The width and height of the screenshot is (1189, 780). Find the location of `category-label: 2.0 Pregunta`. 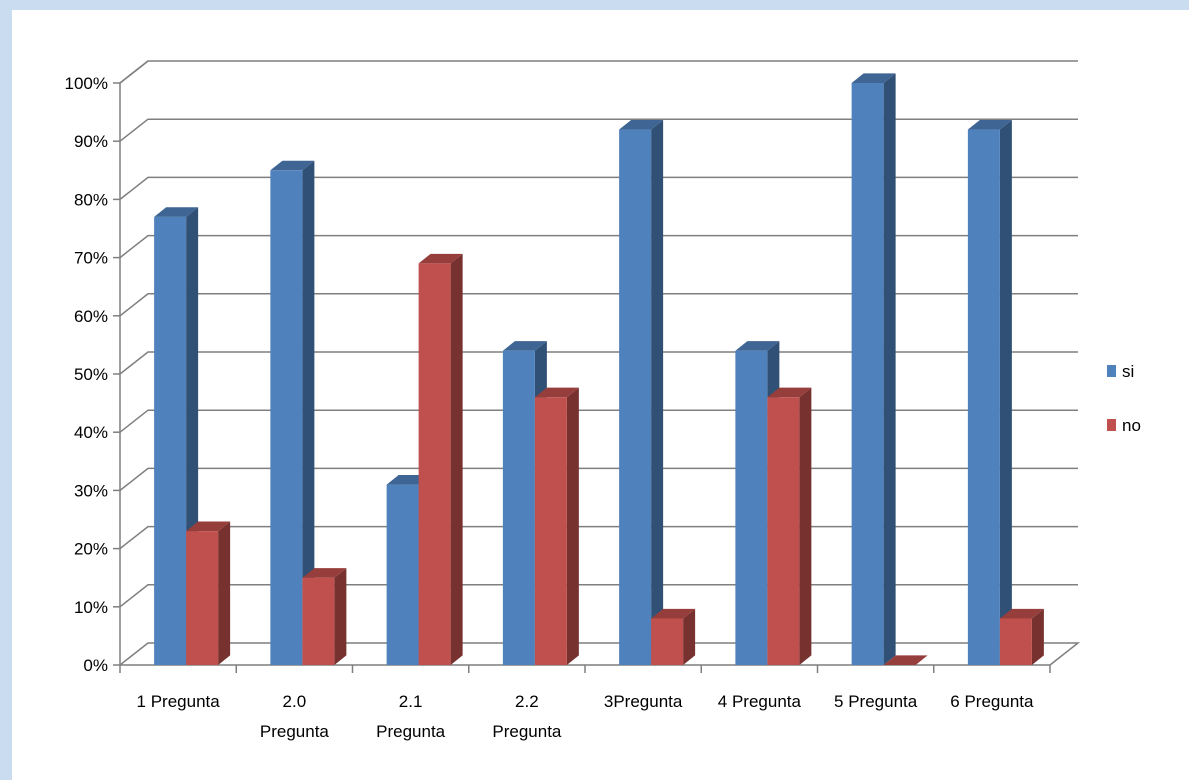

category-label: 2.0 Pregunta is located at coordinates (295, 716).